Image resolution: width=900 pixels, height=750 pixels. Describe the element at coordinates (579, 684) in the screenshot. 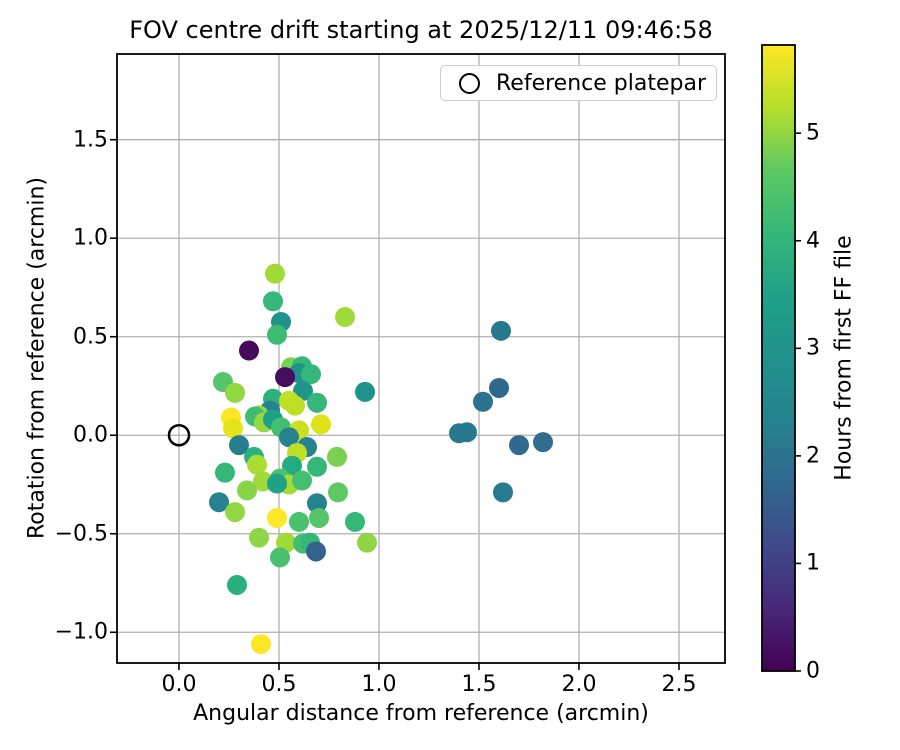

I see `x-tick-label: 2.0` at that location.